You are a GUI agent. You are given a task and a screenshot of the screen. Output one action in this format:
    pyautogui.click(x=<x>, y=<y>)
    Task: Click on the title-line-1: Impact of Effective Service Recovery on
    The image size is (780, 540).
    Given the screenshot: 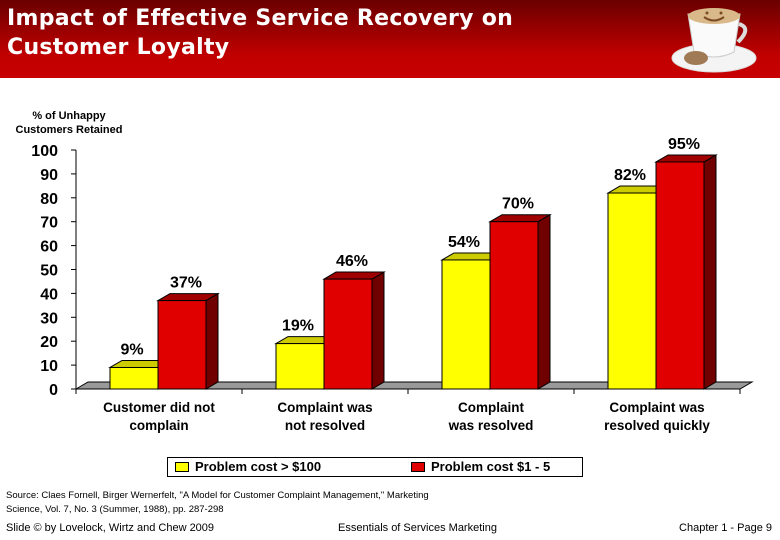 What is the action you would take?
    pyautogui.click(x=260, y=18)
    